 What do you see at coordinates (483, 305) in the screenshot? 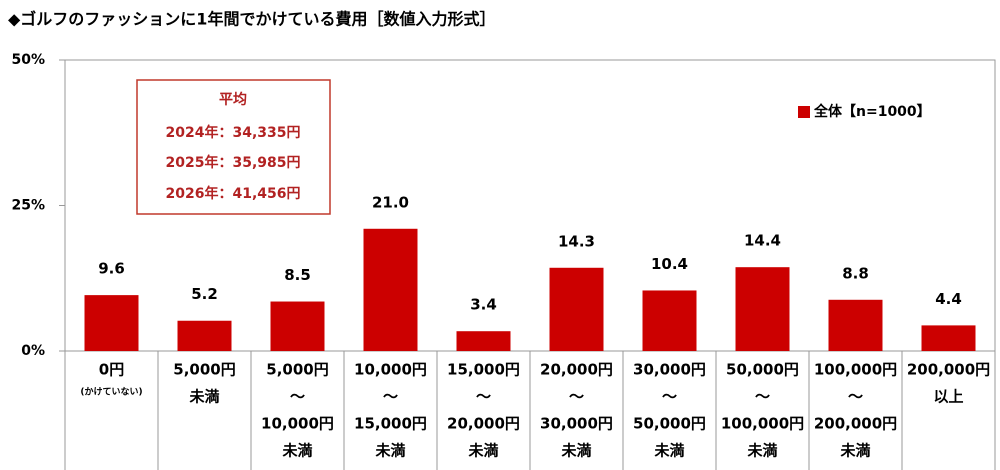
I see `value-label: 3.4` at bounding box center [483, 305].